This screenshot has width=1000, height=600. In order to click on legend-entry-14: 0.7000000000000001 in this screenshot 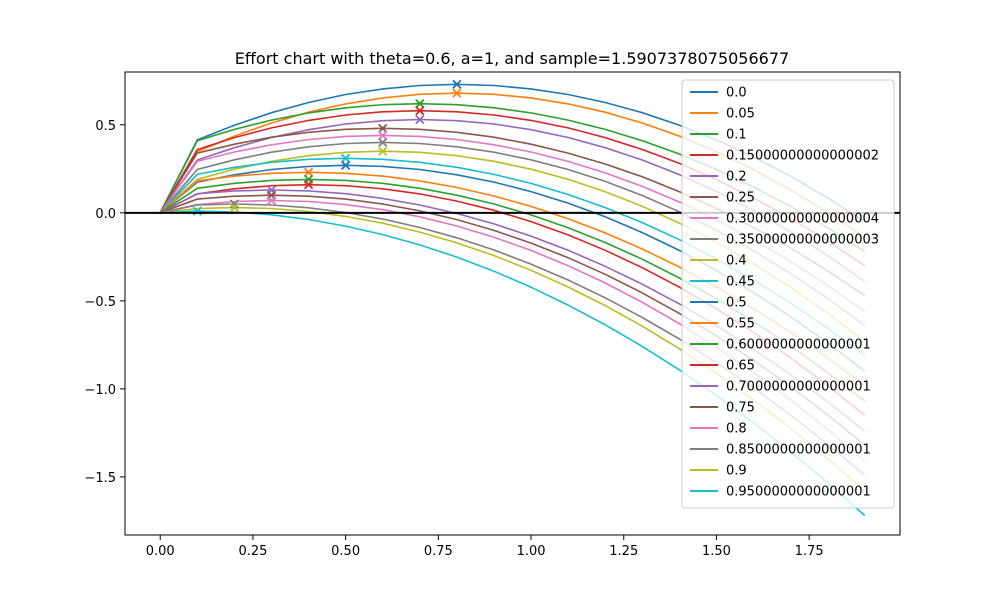, I will do `click(798, 387)`.